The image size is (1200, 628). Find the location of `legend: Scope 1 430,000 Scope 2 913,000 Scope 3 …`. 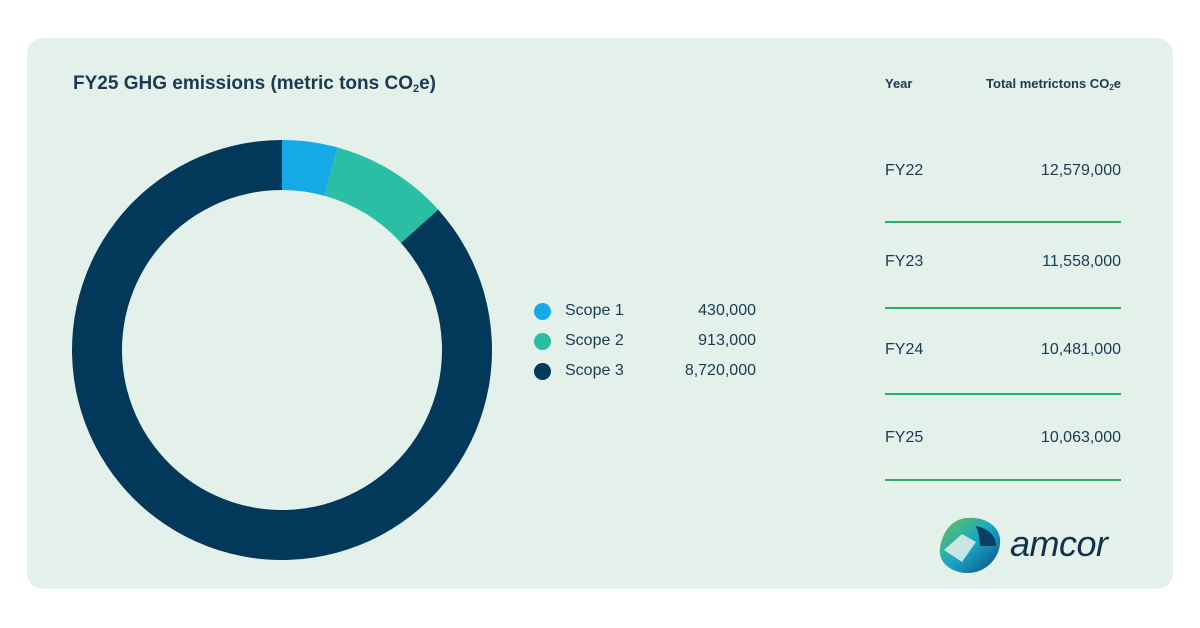

legend: Scope 1 430,000 Scope 2 913,000 Scope 3 … is located at coordinates (645, 341).